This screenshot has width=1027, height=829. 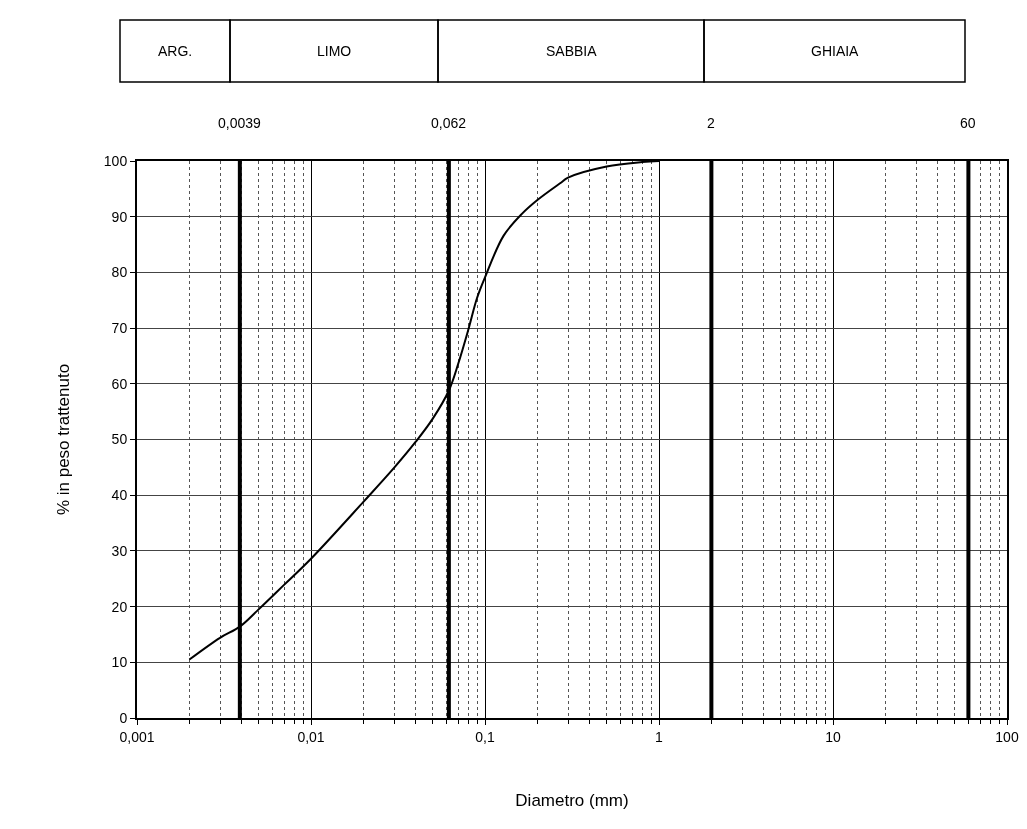 What do you see at coordinates (240, 123) in the screenshot?
I see `ref-line-label: 0,0039` at bounding box center [240, 123].